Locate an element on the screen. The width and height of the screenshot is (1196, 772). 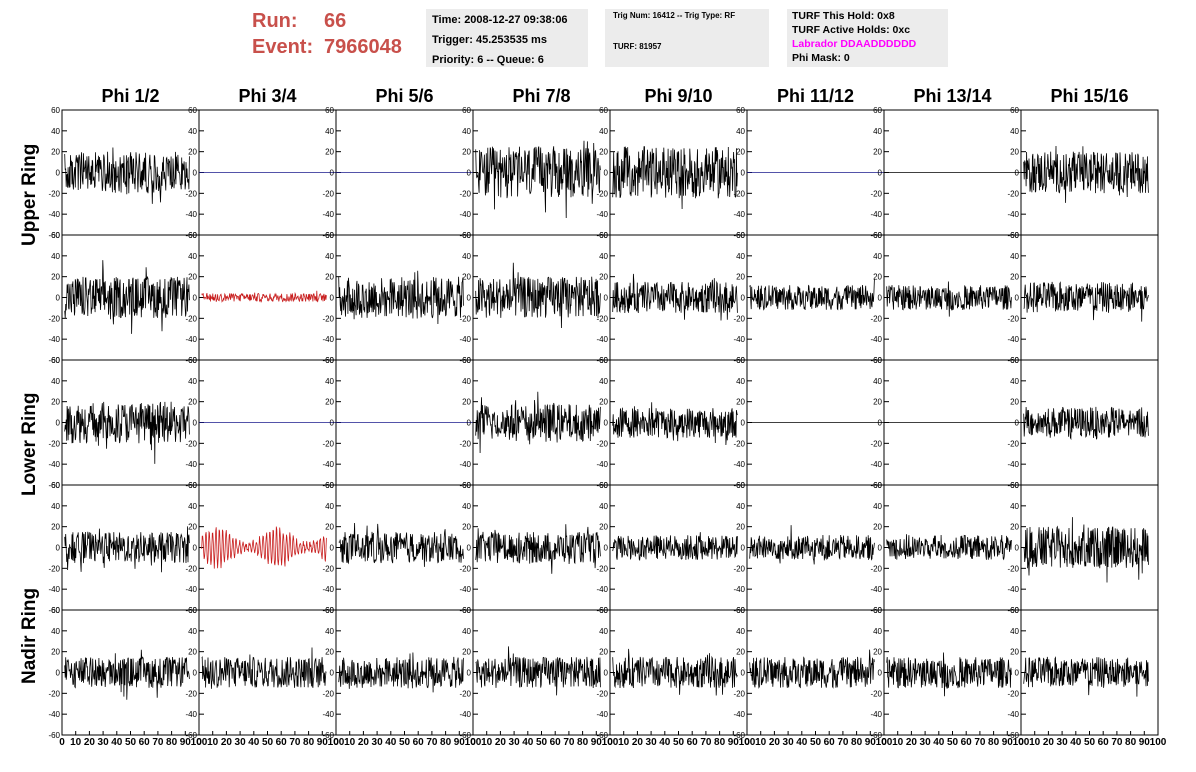
x-tick-label: 40 is located at coordinates (802, 742).